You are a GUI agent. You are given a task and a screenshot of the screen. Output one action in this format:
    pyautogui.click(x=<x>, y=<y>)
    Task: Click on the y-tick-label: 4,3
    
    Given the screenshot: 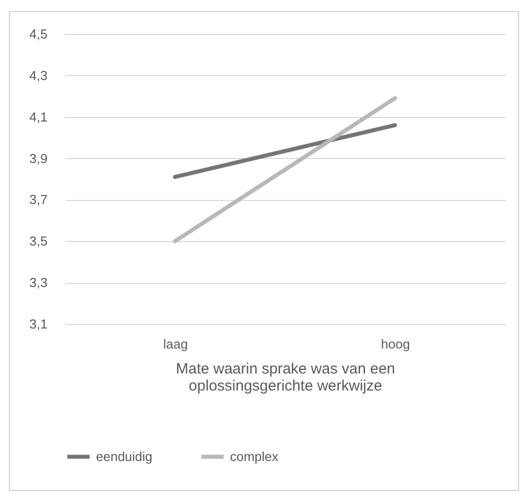 What is the action you would take?
    pyautogui.click(x=38, y=75)
    